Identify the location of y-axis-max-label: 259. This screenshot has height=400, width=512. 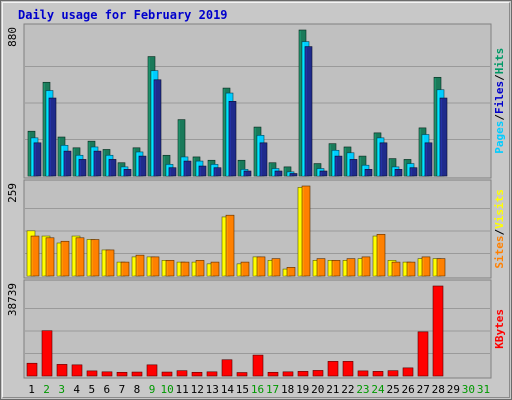
(12, 193).